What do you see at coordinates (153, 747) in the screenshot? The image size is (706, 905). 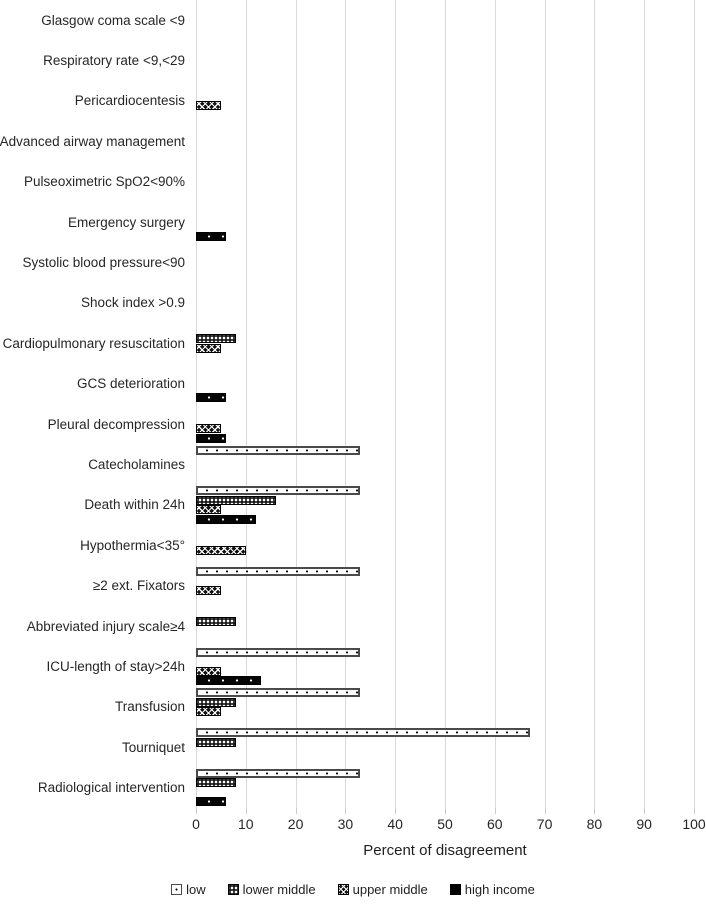 I see `category-label: Tourniquet` at bounding box center [153, 747].